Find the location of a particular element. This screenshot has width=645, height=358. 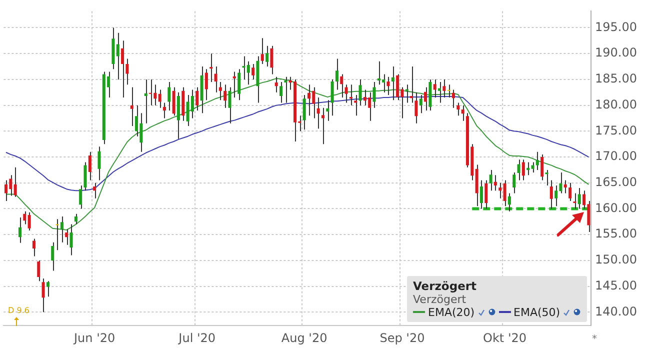

x-tick-label: Aug '20 is located at coordinates (304, 337).